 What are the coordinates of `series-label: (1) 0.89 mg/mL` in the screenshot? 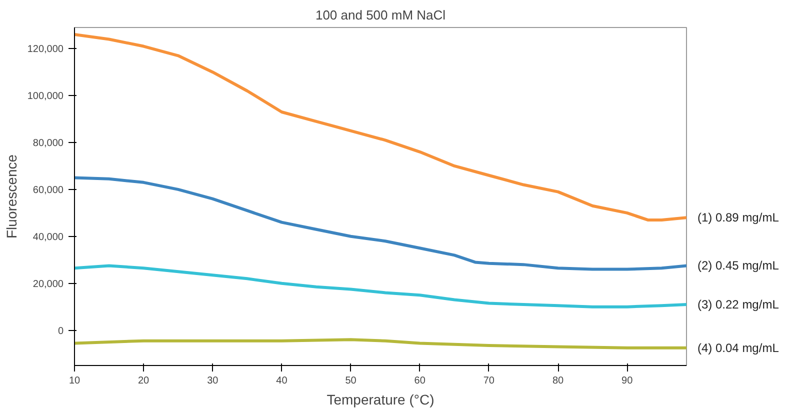 It's located at (739, 217).